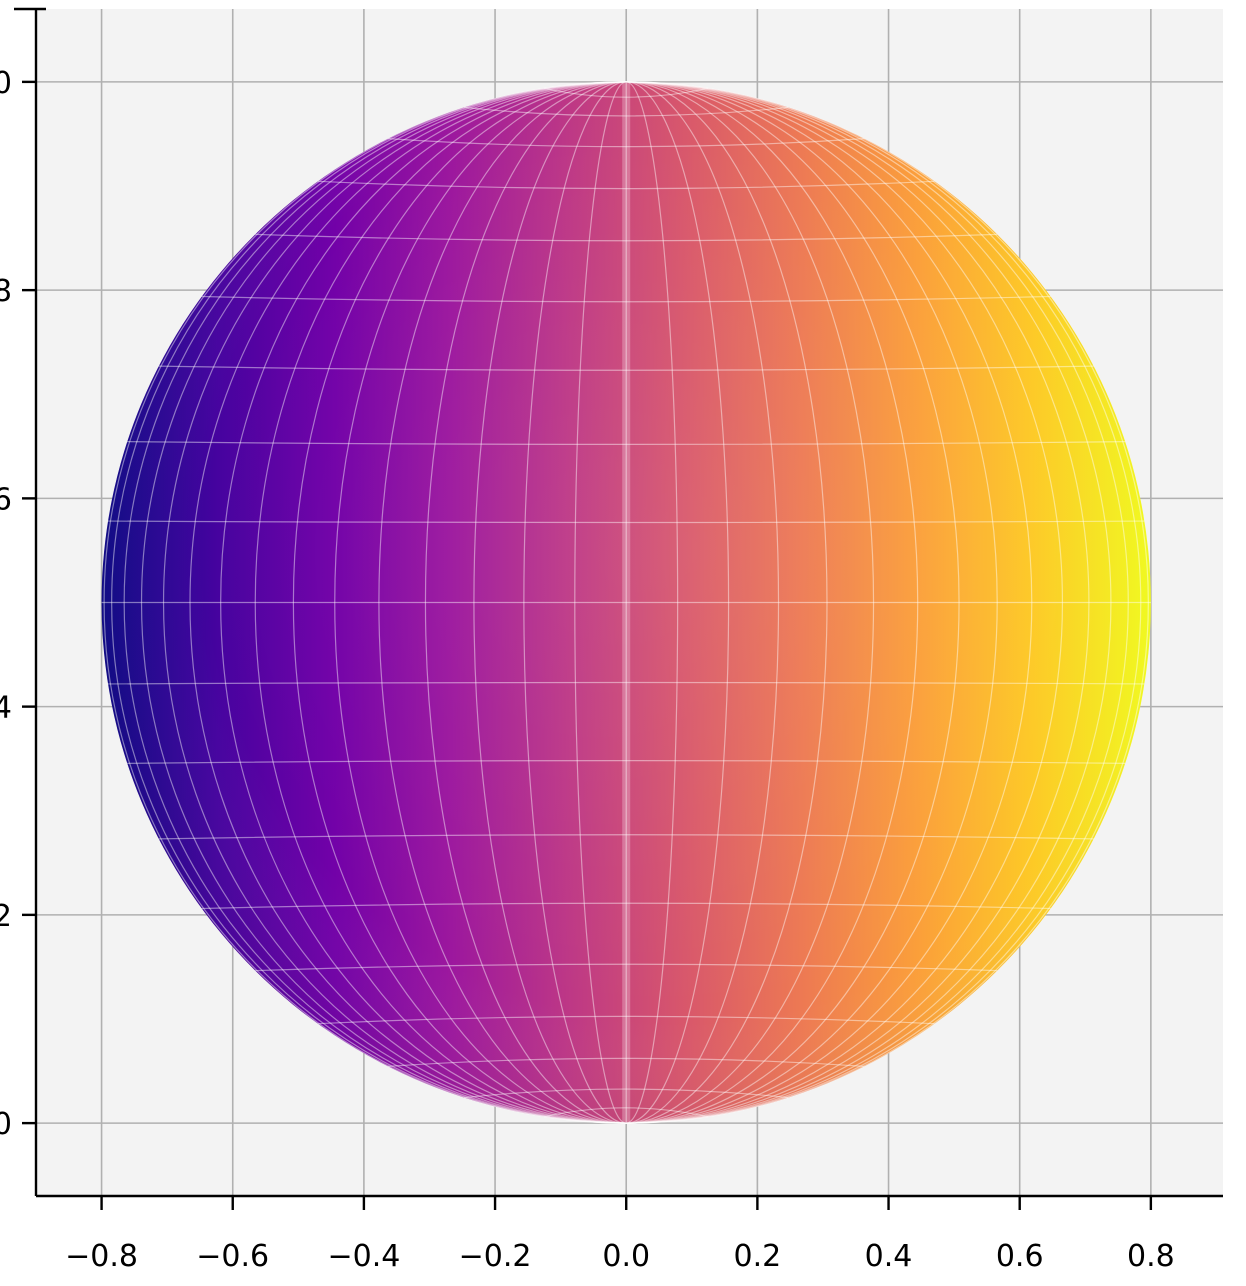  Describe the element at coordinates (6, 291) in the screenshot. I see `y-tick-label: 8` at that location.